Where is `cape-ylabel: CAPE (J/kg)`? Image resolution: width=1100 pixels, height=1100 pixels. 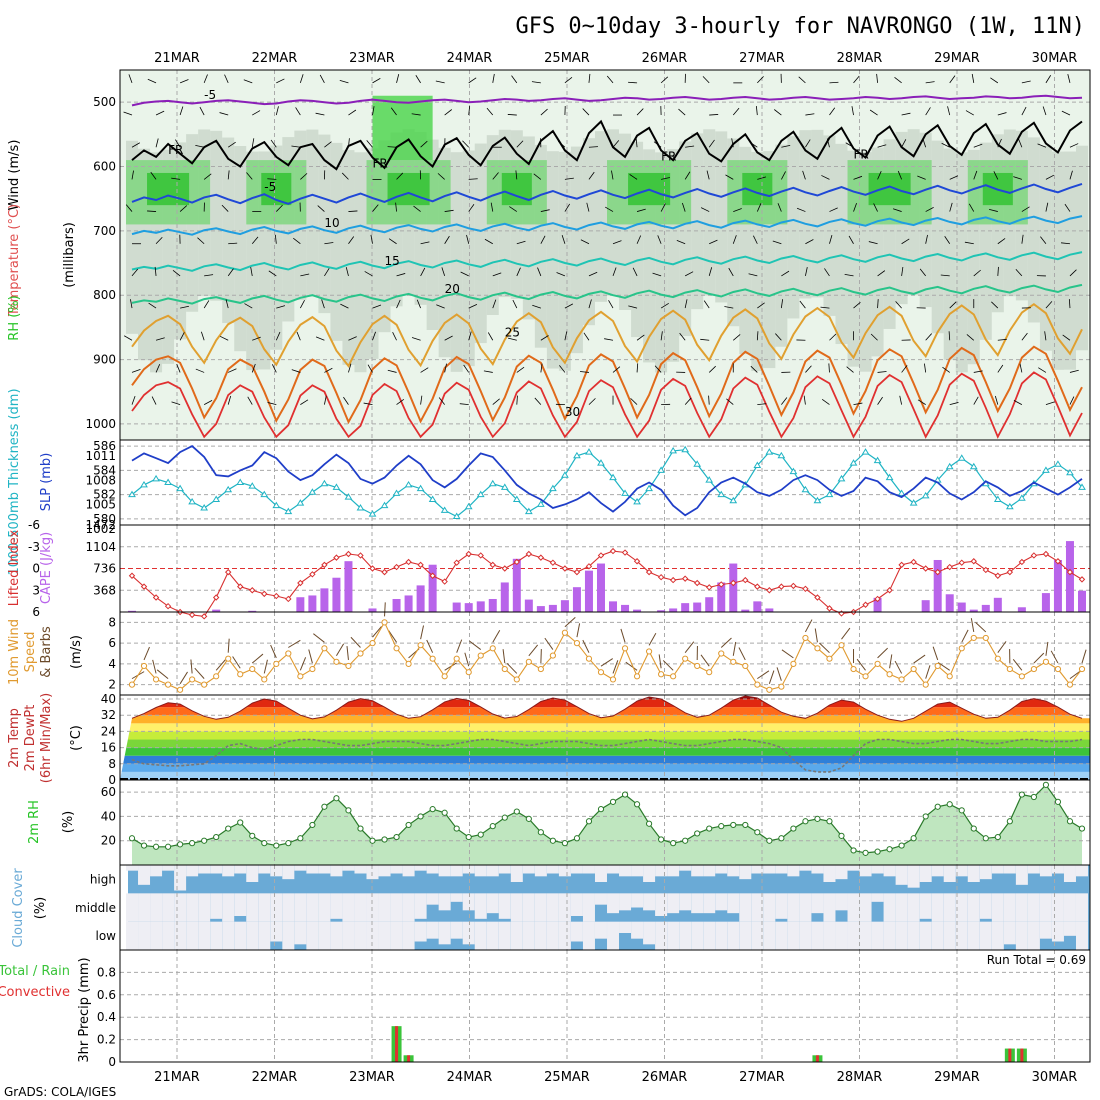 cape-ylabel: CAPE (J/kg) is located at coordinates (46, 568).